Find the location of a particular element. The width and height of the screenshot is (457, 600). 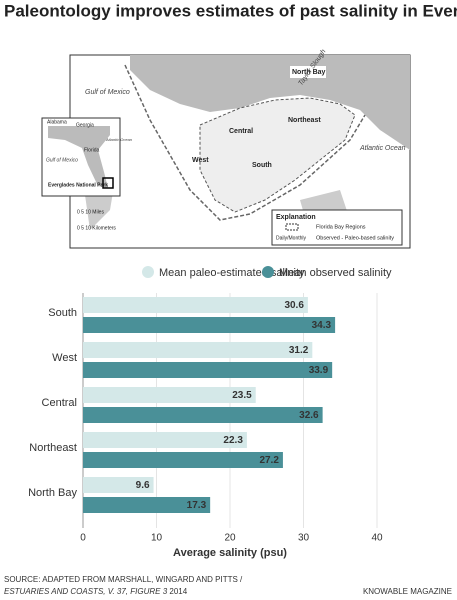

value-label: 22.3 is located at coordinates (233, 440).